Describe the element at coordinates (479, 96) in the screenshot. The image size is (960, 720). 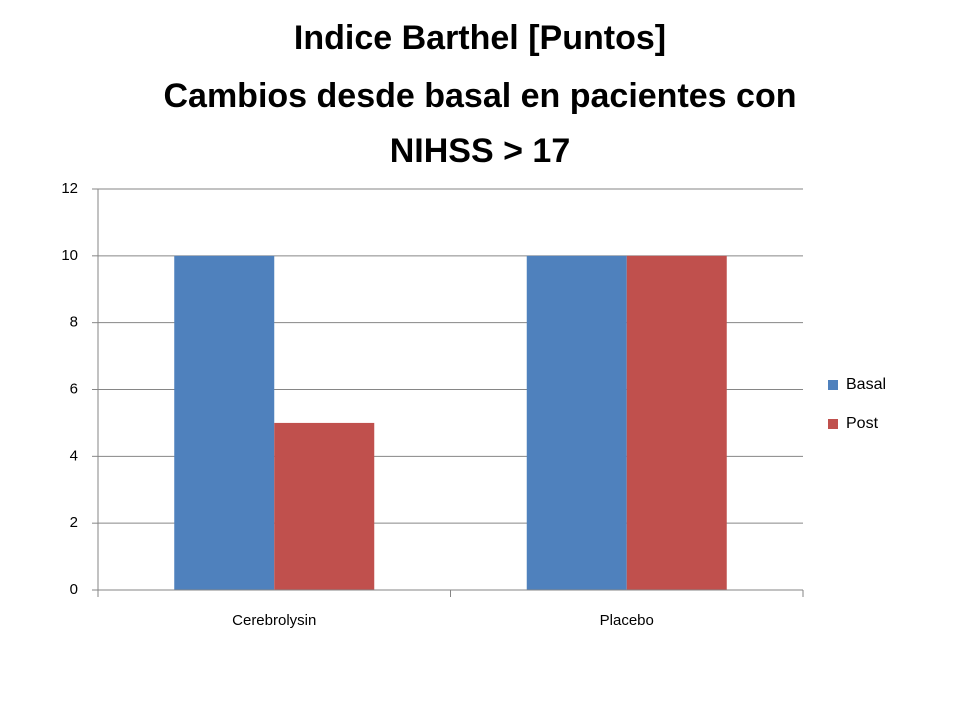
I see `chart-title: Cambios desde basal en pacientes con` at that location.